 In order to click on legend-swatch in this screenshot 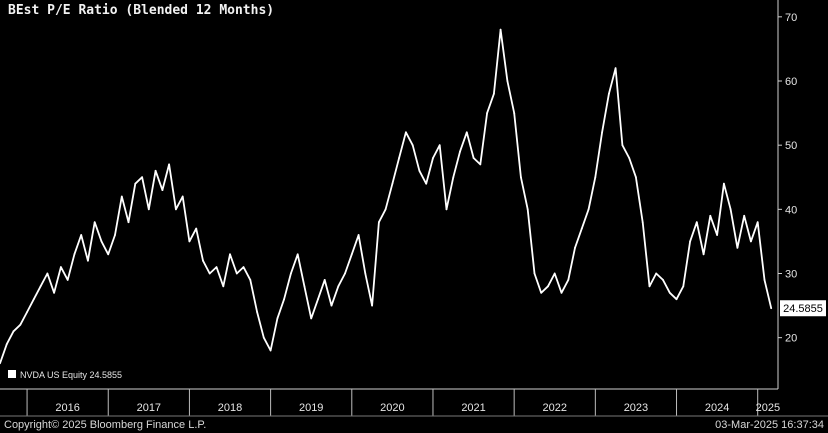, I will do `click(12, 374)`.